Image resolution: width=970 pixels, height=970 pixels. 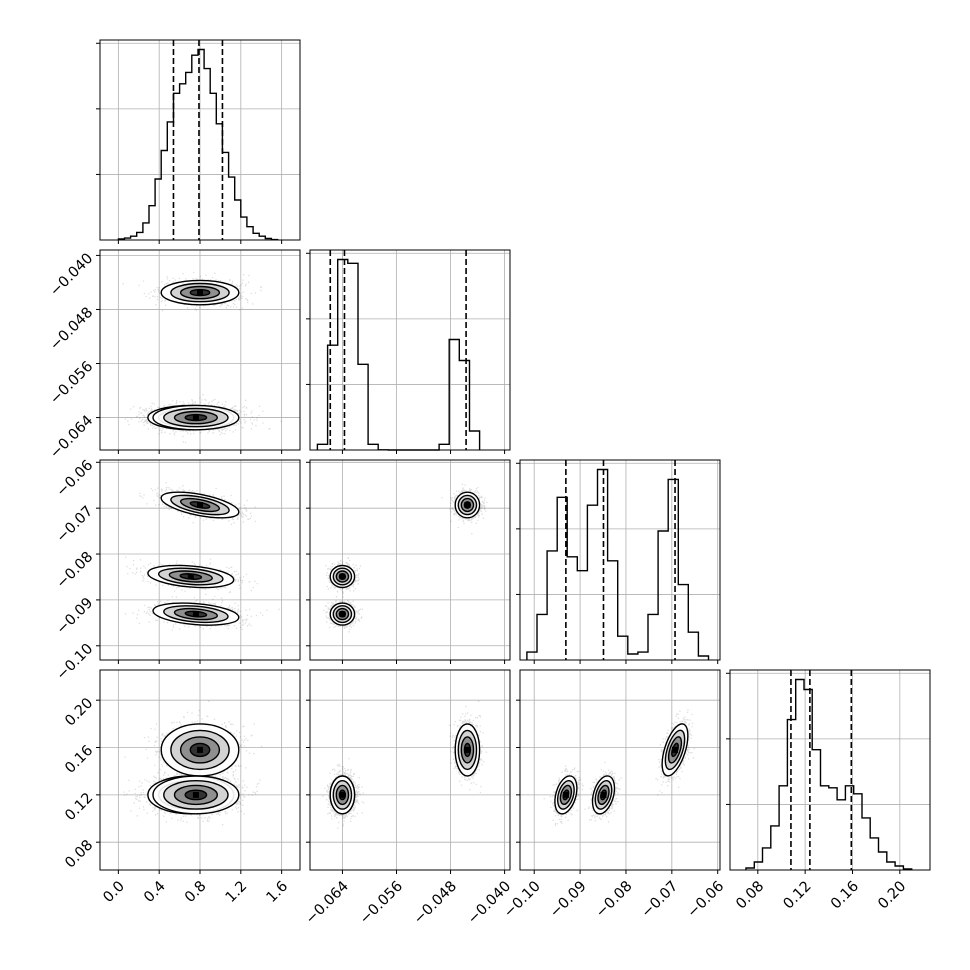 I want to click on y-tick-label: −0.06, so click(x=75, y=478).